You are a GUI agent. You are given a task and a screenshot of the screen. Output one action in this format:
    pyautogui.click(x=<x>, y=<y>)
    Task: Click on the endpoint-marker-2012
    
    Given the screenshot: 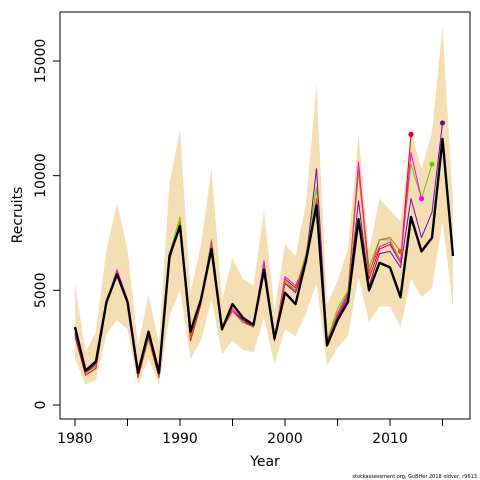 What is the action you would take?
    pyautogui.click(x=411, y=134)
    